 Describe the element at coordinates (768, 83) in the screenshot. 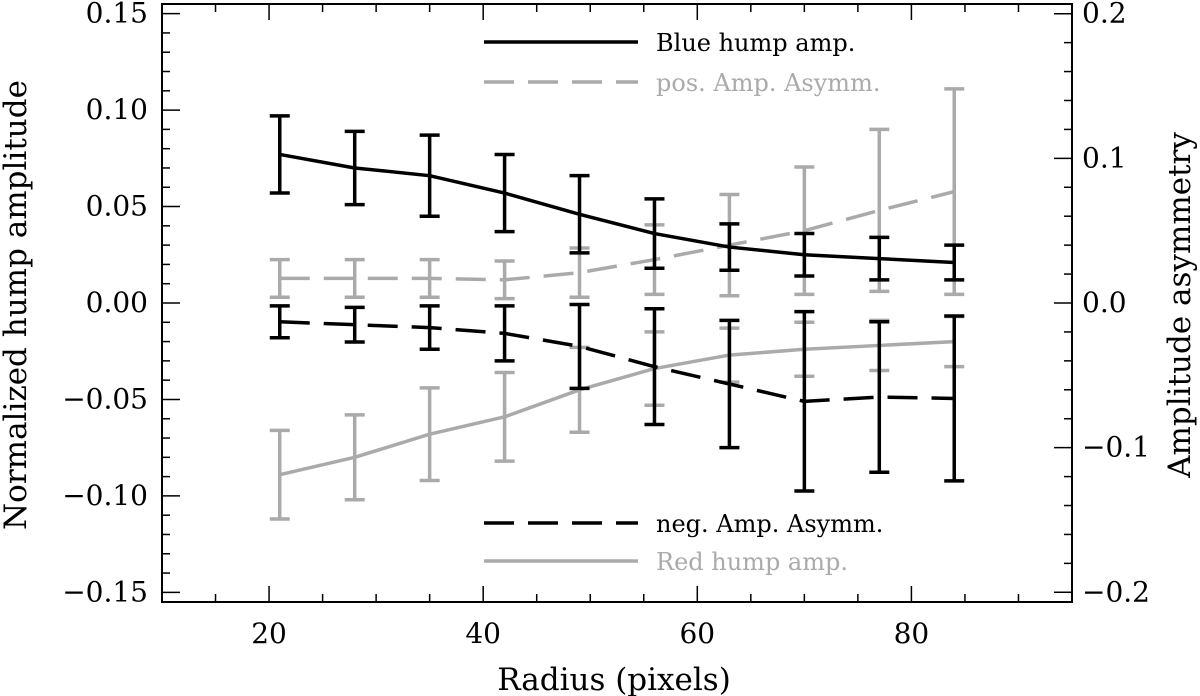

I see `legend-label: pos. Amp. Asymm.` at that location.